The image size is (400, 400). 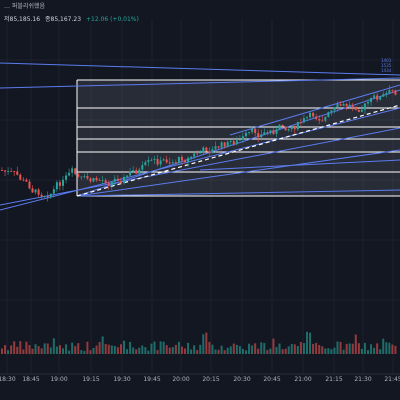 What do you see at coordinates (181, 379) in the screenshot?
I see `time-tick-label: 20:00` at bounding box center [181, 379].